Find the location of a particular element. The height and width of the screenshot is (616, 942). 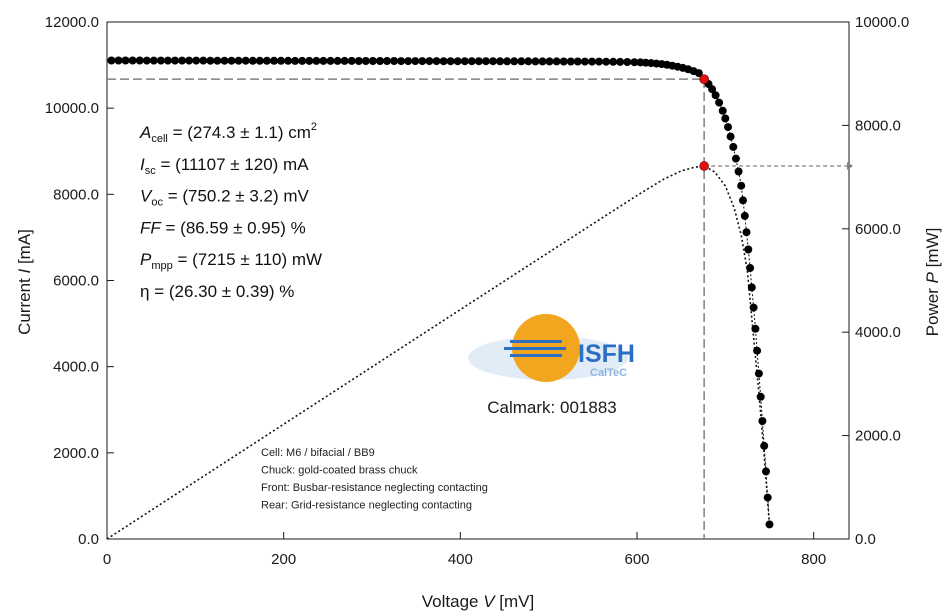

y2-tick-label: 4000.0 is located at coordinates (878, 332).